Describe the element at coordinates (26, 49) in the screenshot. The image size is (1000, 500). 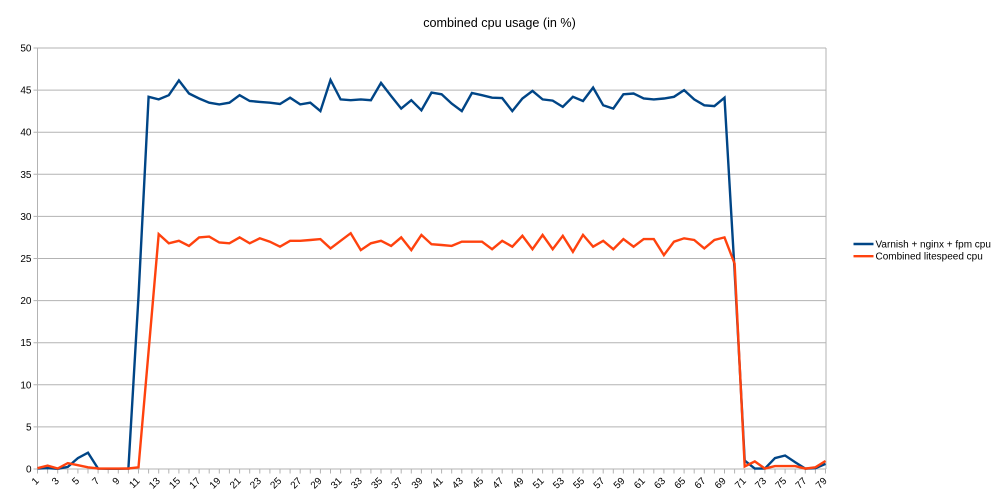
I see `svg-text: 50` at that location.